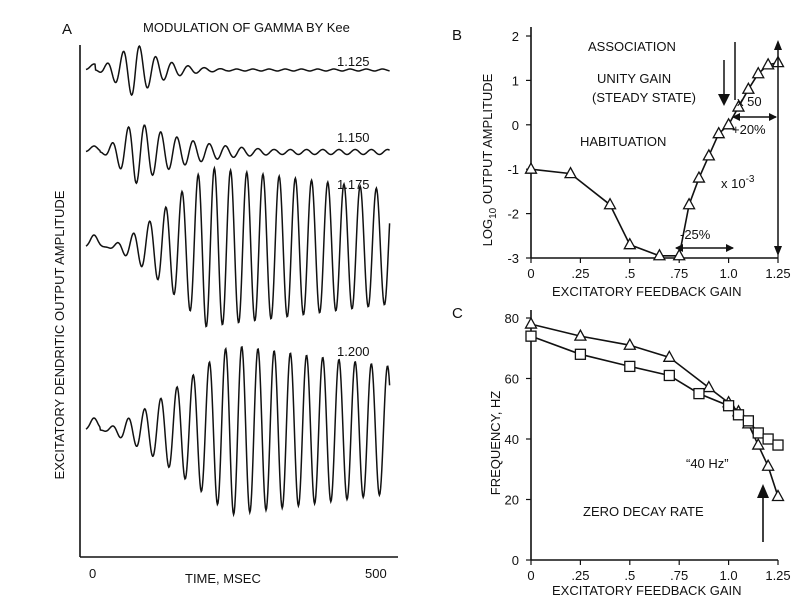 Image resolution: width=795 pixels, height=603 pixels. What do you see at coordinates (515, 560) in the screenshot?
I see `panel-c-y-tick-label: 0` at bounding box center [515, 560].